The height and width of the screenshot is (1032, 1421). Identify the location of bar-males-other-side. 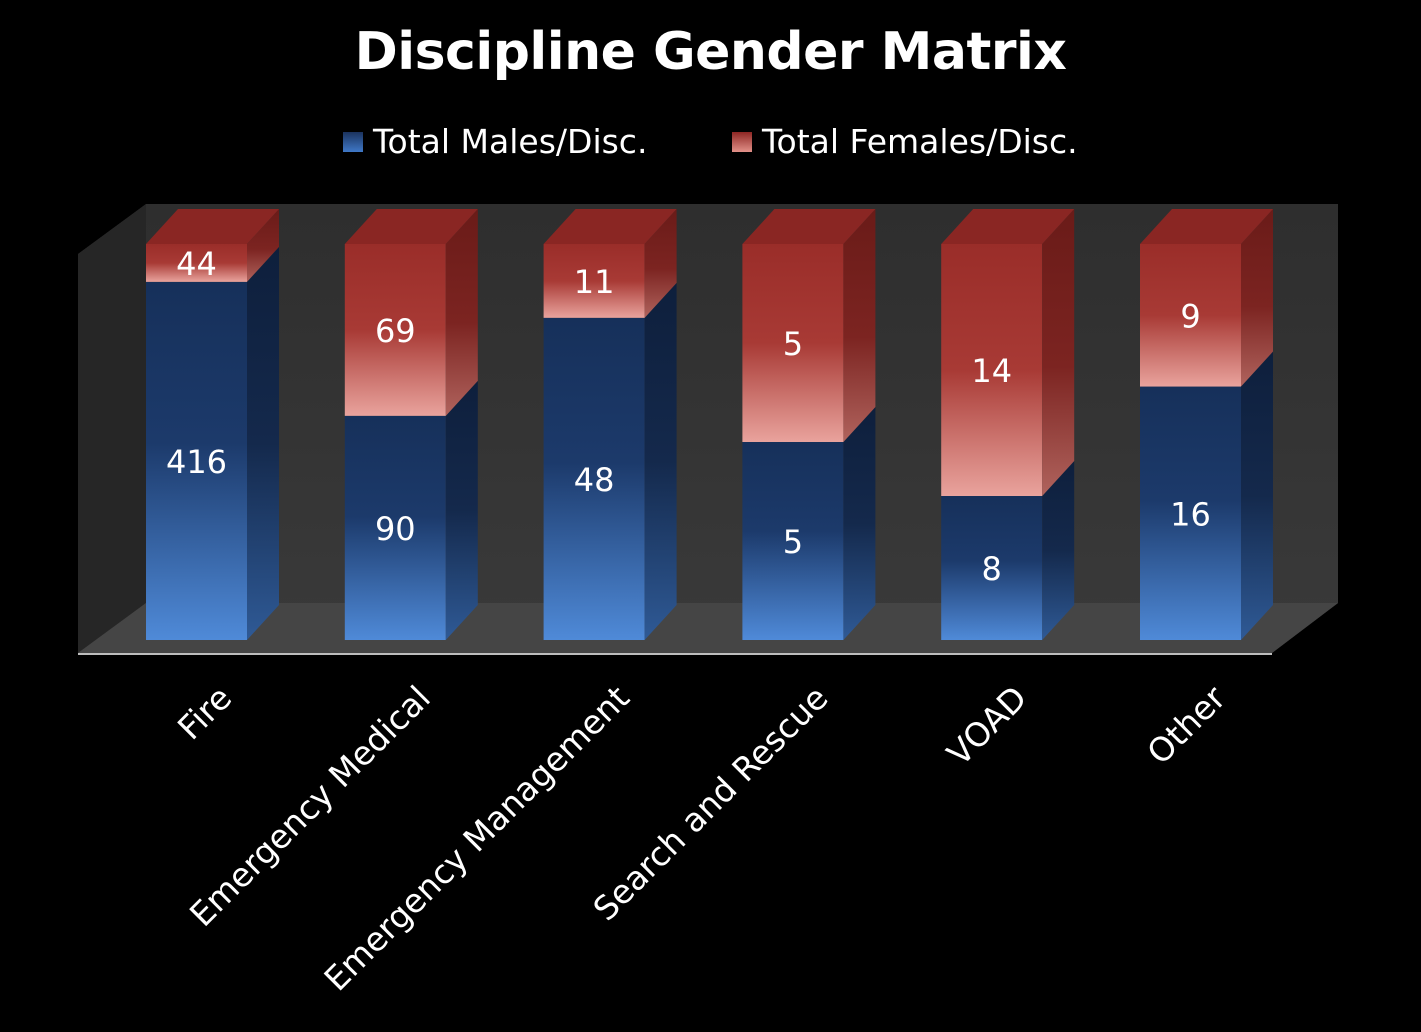
(1257, 495).